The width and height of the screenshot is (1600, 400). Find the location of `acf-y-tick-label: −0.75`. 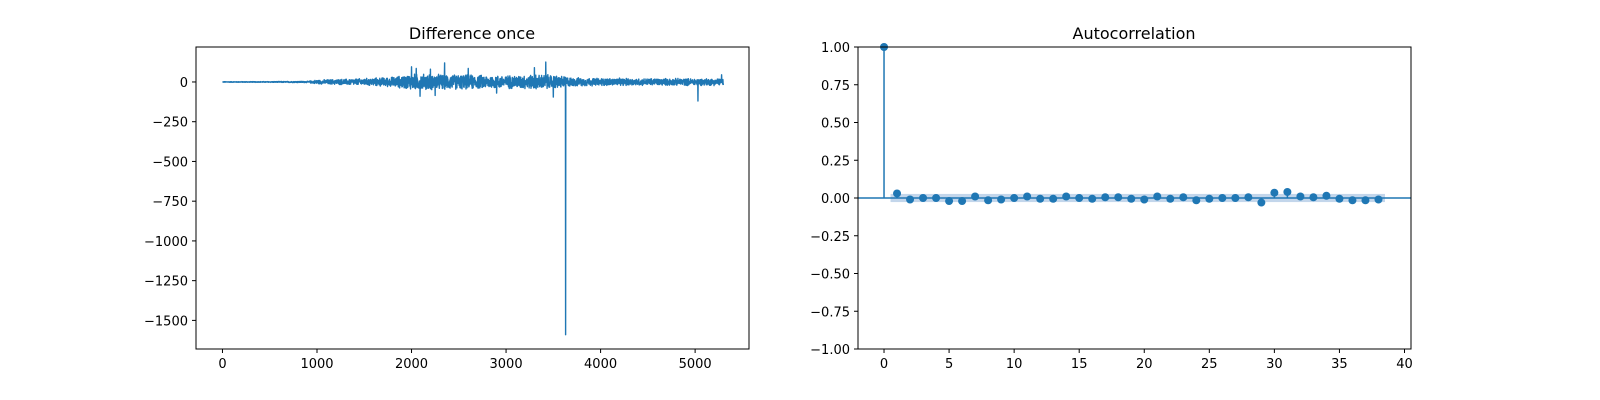

acf-y-tick-label: −0.75 is located at coordinates (830, 312).